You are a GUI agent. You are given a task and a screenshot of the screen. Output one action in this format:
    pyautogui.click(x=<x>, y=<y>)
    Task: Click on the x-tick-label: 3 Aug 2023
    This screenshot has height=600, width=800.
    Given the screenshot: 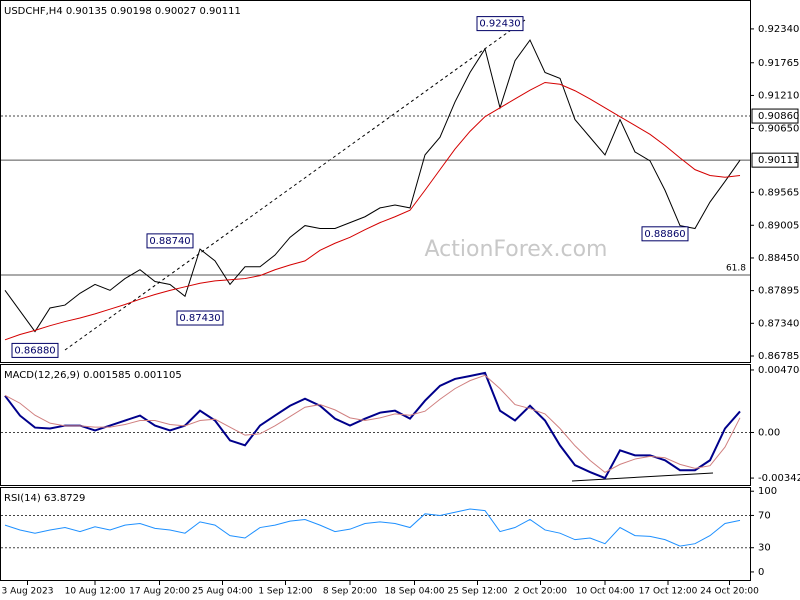 What is the action you would take?
    pyautogui.click(x=28, y=592)
    